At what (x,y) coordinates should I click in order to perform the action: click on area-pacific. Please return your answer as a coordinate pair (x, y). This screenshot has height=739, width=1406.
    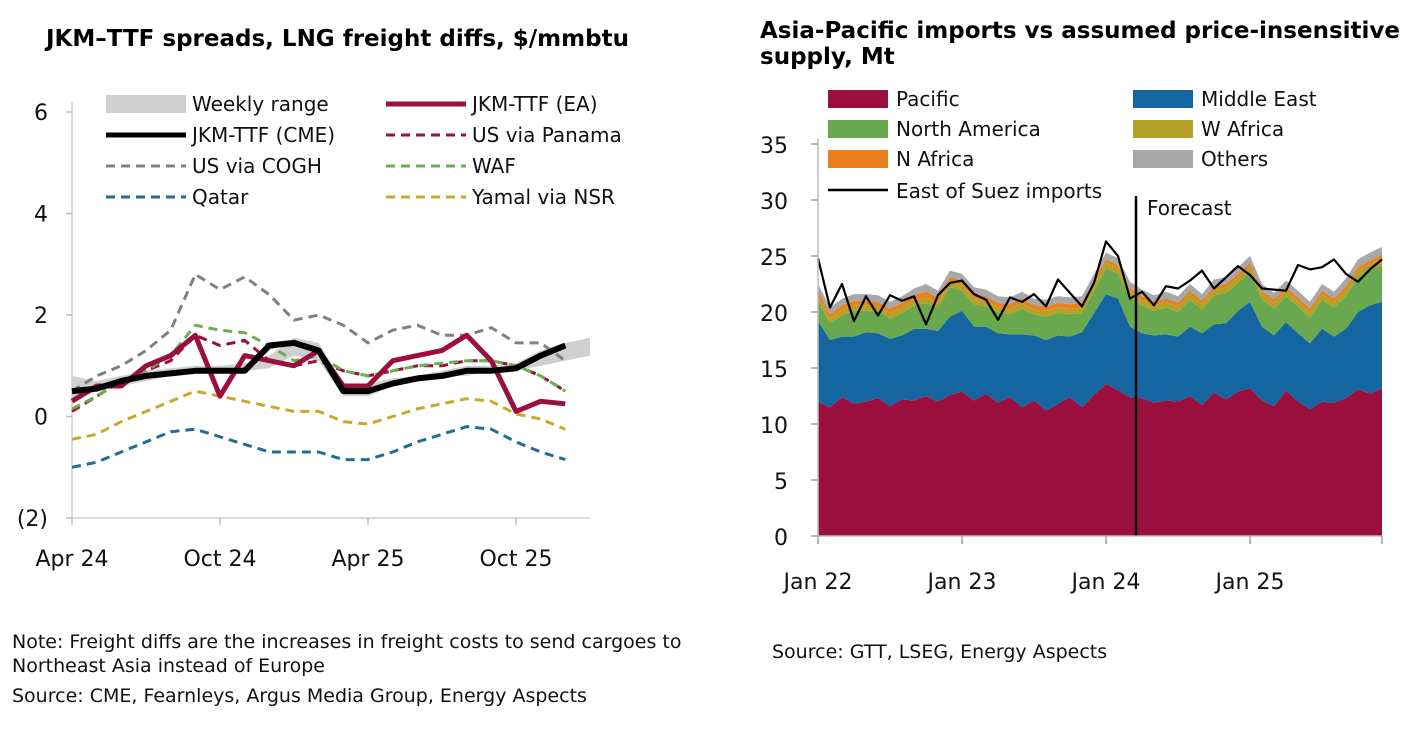
    Looking at the image, I should click on (1100, 459).